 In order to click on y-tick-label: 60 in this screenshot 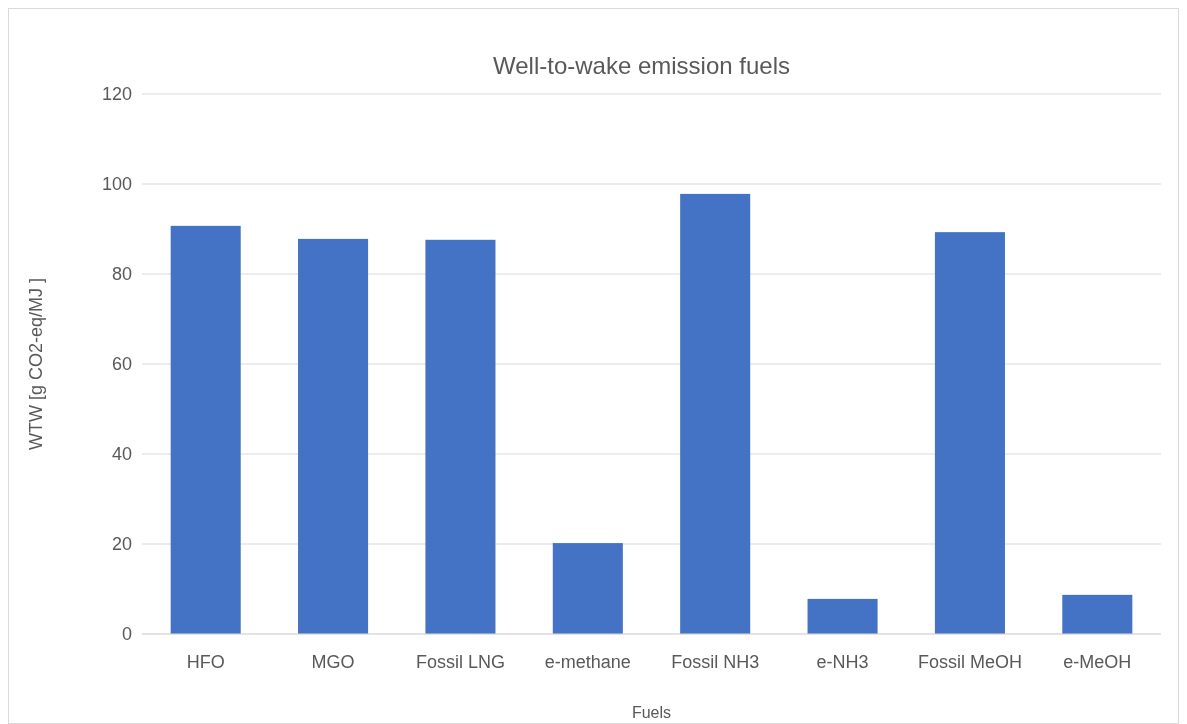, I will do `click(121, 364)`.